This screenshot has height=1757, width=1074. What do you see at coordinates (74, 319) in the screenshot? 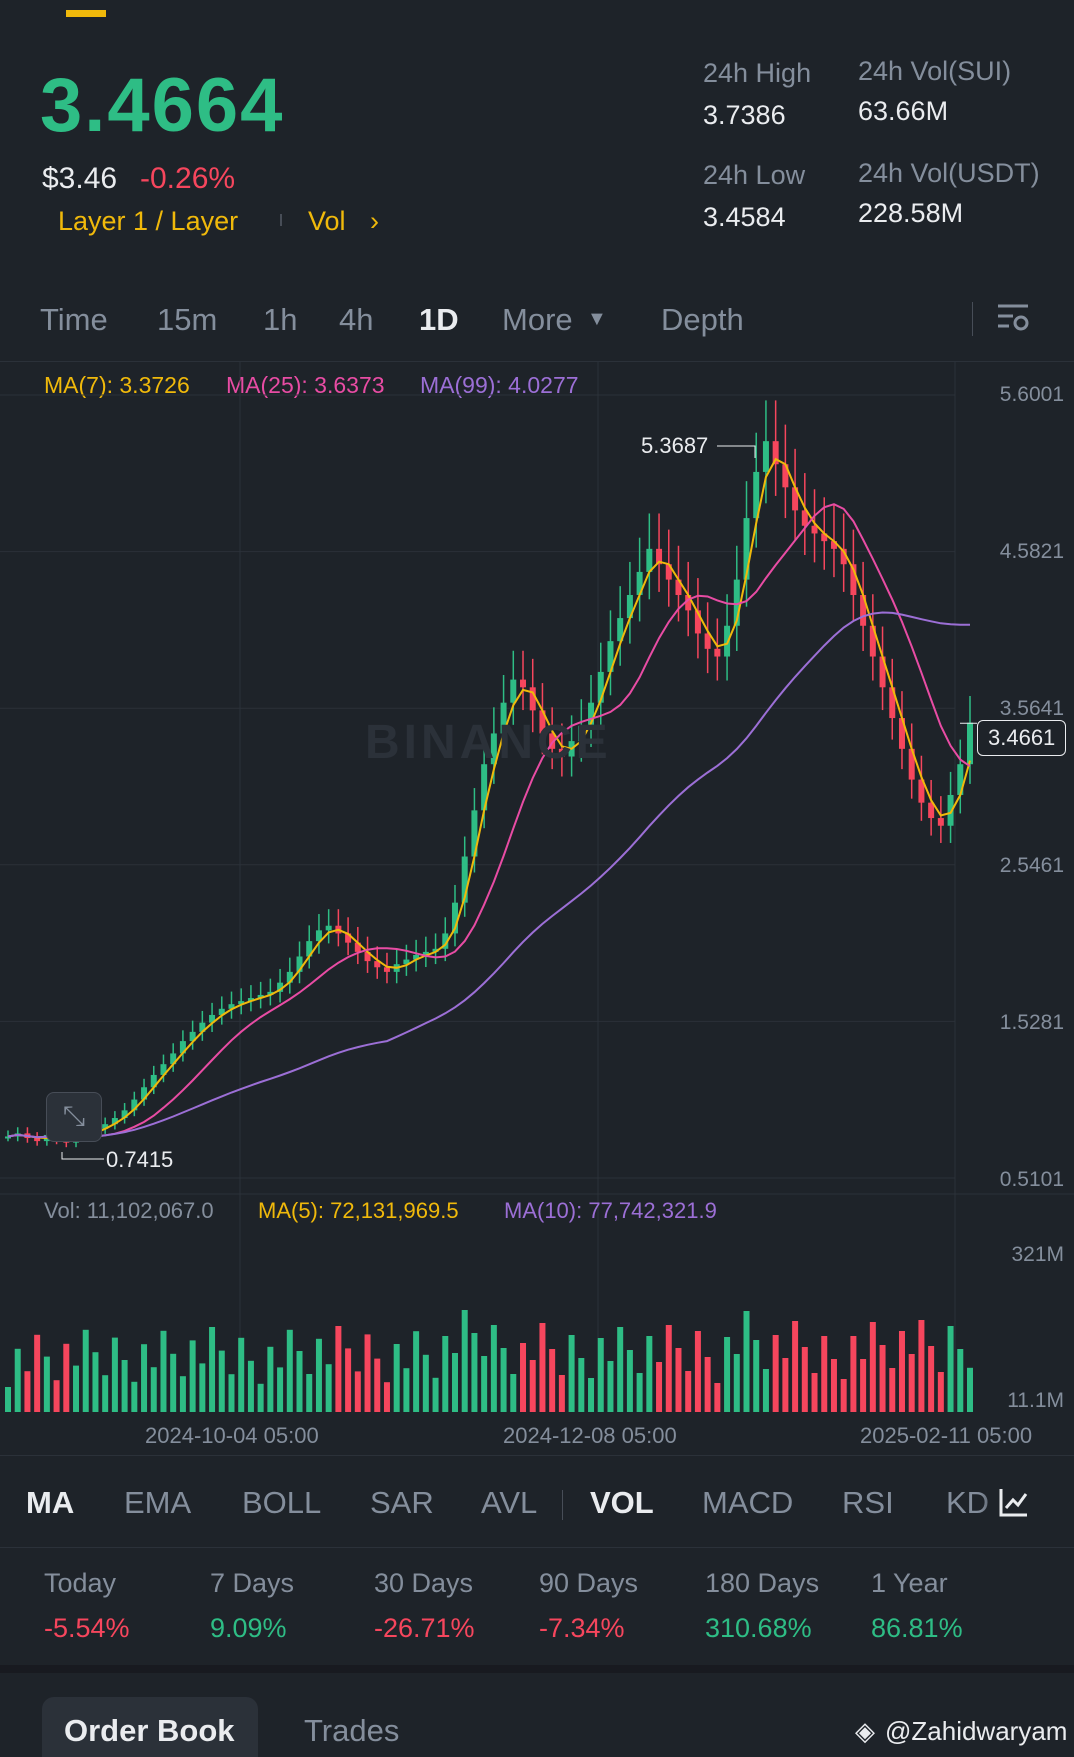
I see `timeframe-time: Time` at bounding box center [74, 319].